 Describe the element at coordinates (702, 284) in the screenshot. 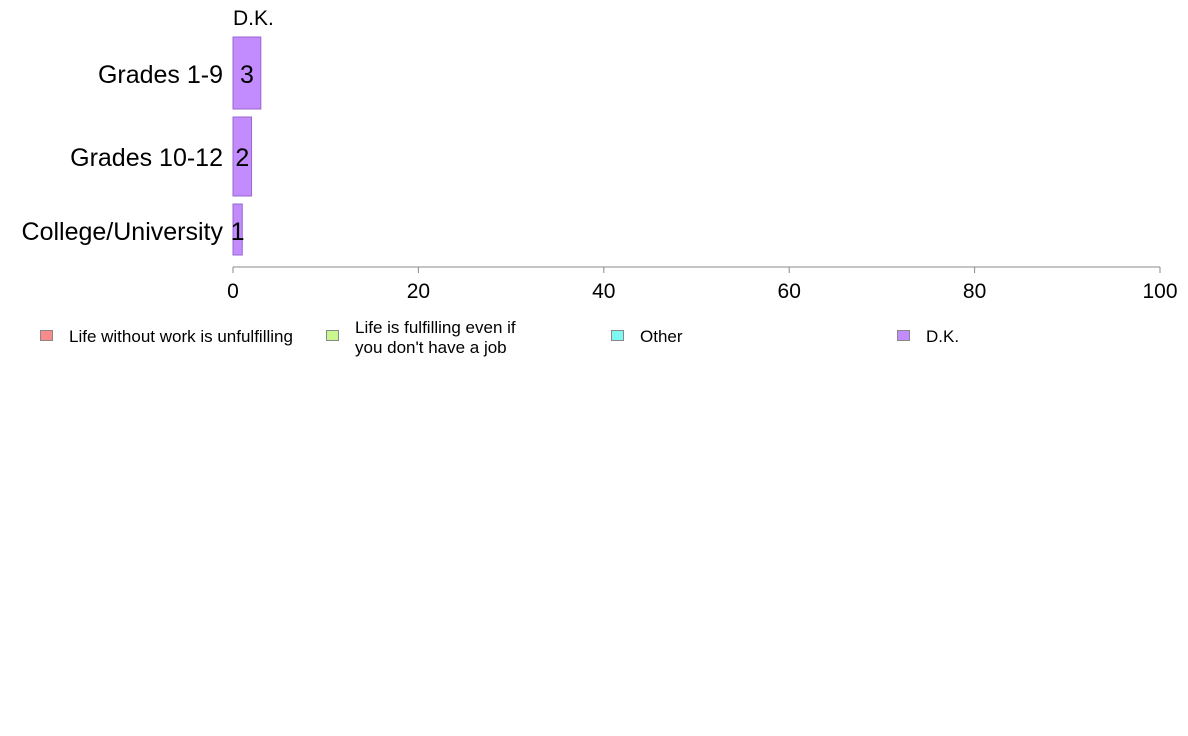

I see `x-axis: 0 20 40 60 80 100` at that location.